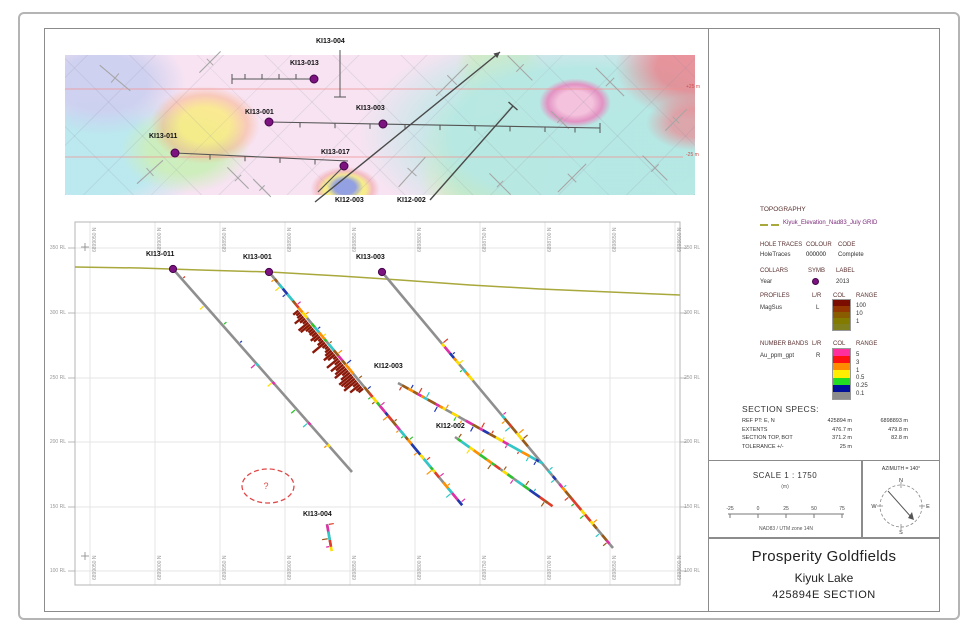 Image resolution: width=980 pixels, height=635 pixels. Describe the element at coordinates (380, 125) in the screenshot. I see `plan-view-magnetics-map` at that location.